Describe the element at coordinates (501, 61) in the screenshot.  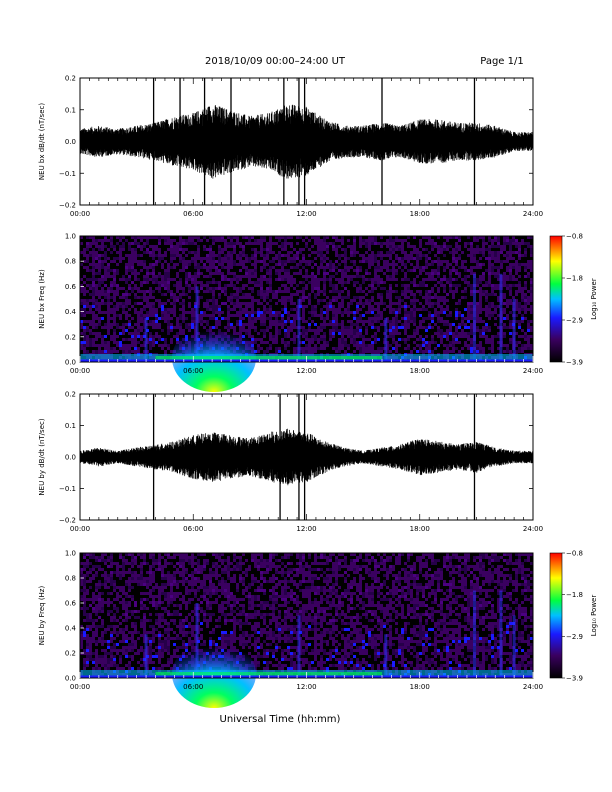
I see `page-indicator: Page 1/1` at that location.